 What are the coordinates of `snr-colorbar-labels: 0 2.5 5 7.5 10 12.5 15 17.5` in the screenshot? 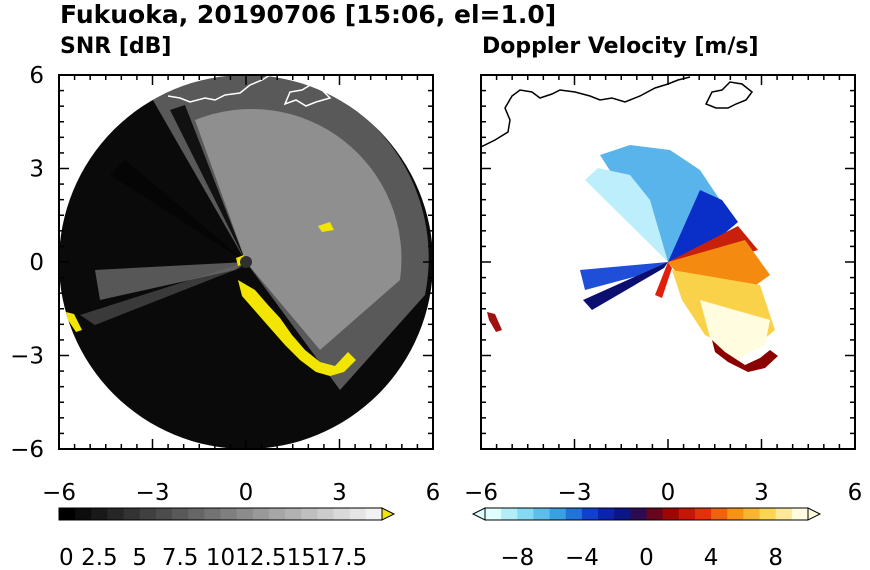 It's located at (213, 557).